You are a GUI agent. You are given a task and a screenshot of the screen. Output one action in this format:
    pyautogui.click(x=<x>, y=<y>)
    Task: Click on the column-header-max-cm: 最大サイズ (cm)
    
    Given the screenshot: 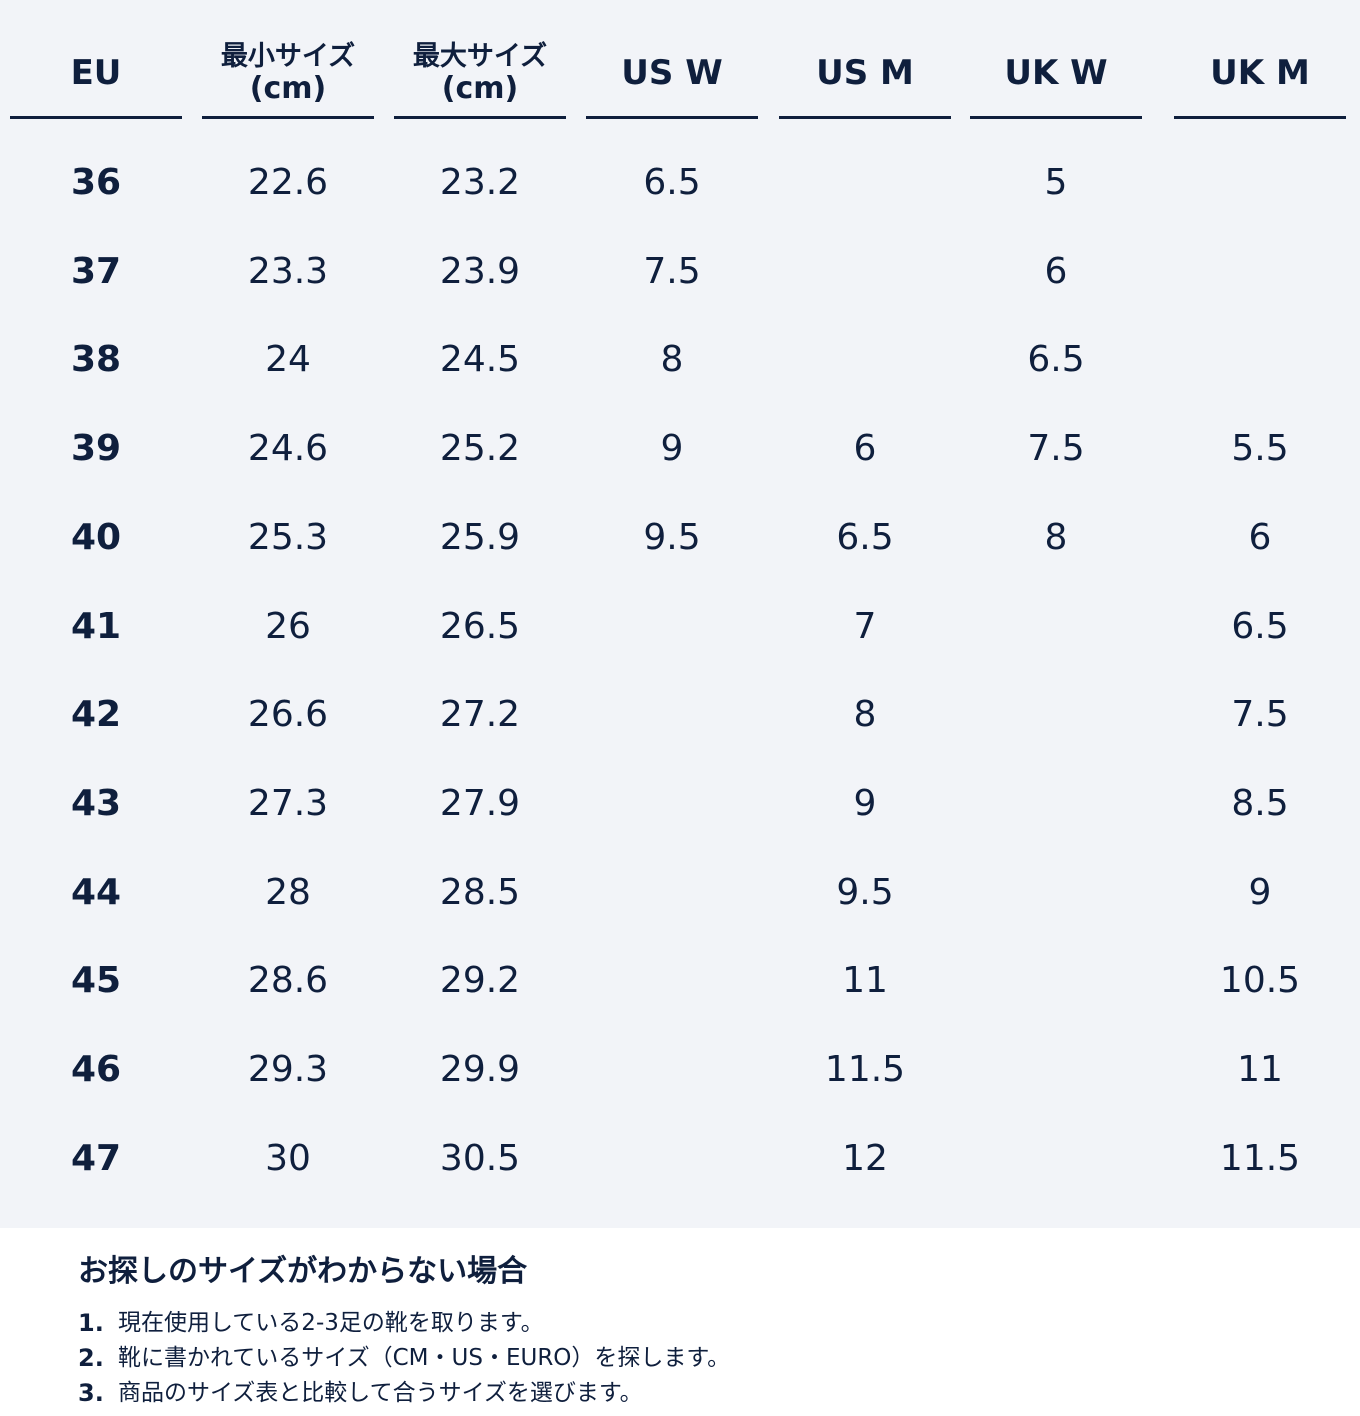 What is the action you would take?
    pyautogui.click(x=480, y=74)
    